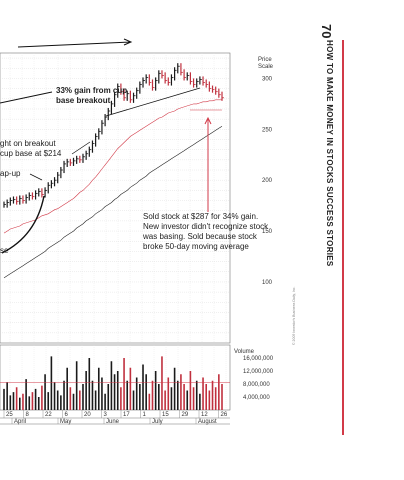 This screenshot has height=480, width=404. What do you see at coordinates (9, 415) in the screenshot?
I see `date-tick-label: 25` at bounding box center [9, 415].